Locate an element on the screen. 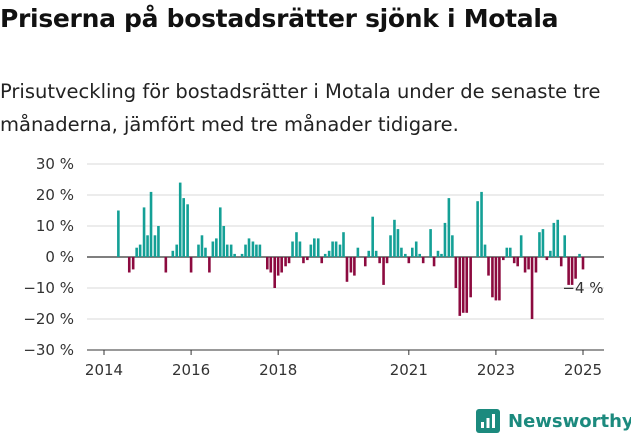 The width and height of the screenshot is (631, 439). x-tick-label: 2018 is located at coordinates (278, 370).